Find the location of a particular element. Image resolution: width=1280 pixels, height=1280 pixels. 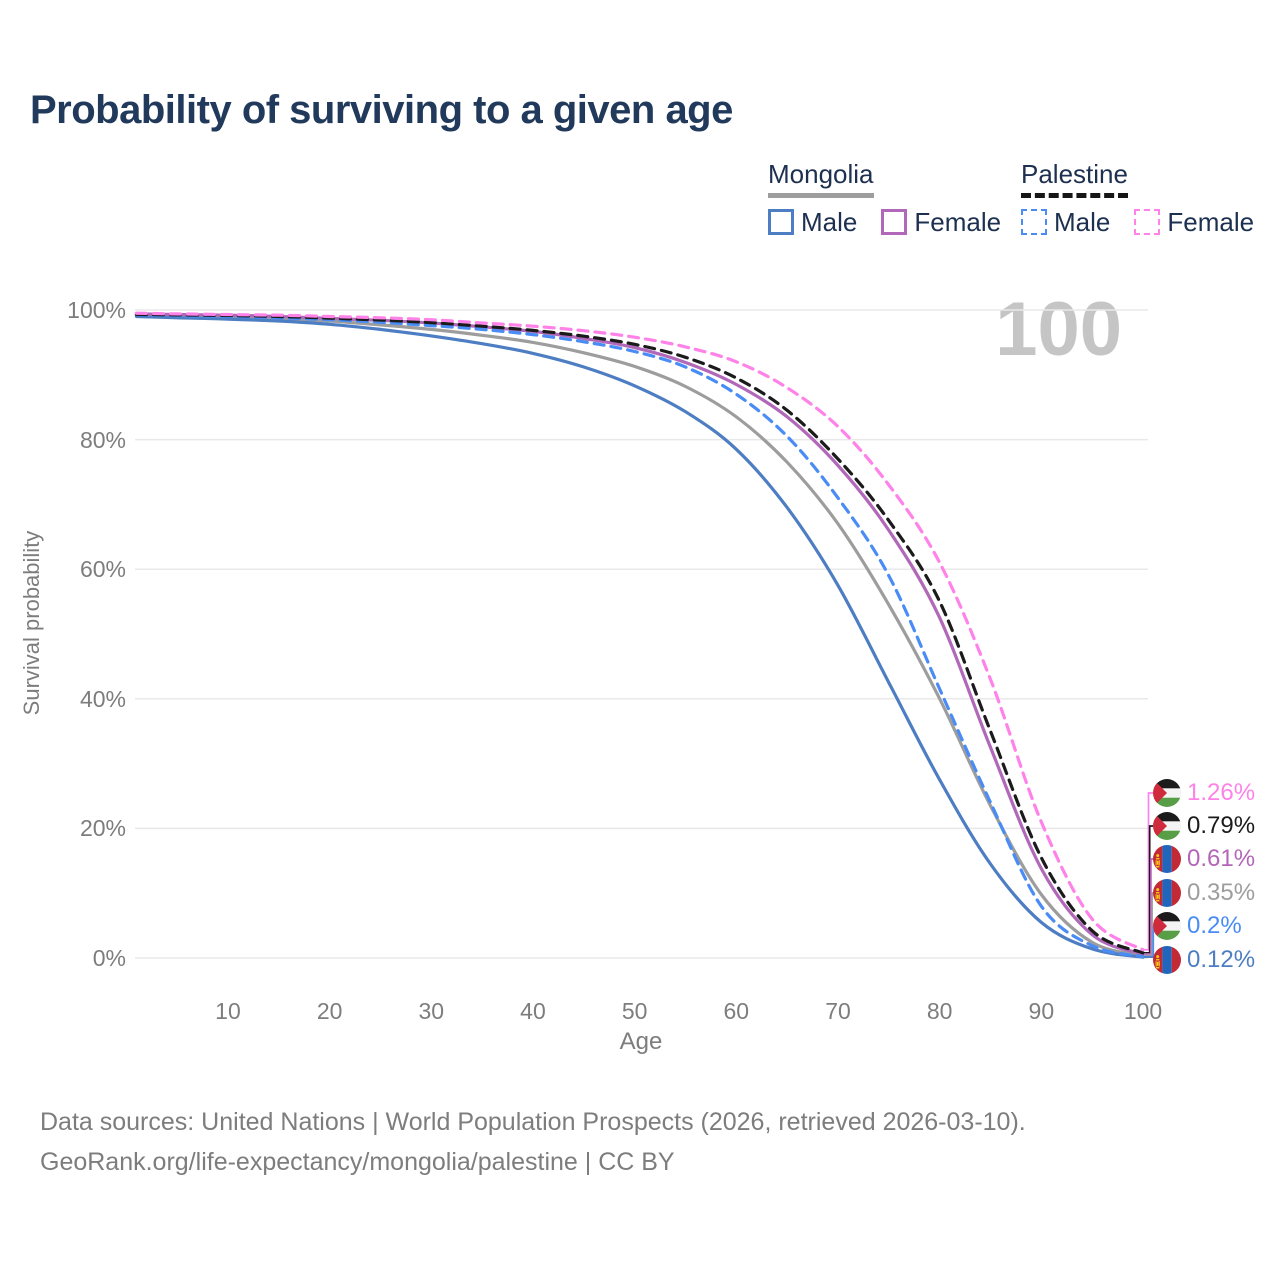

end-label-value: 0.2% is located at coordinates (1214, 925).